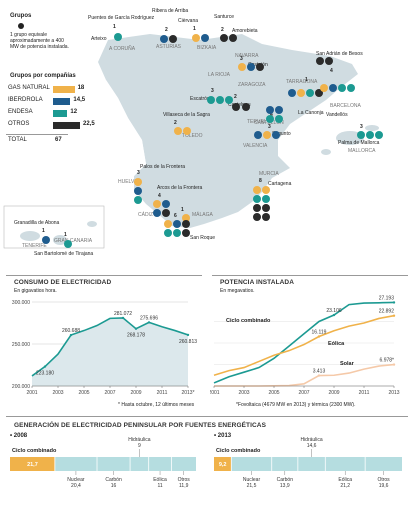 This screenshot has width=414, height=509. Describe the element at coordinates (260, 181) in the screenshot. I see `group-count: 8` at that location.